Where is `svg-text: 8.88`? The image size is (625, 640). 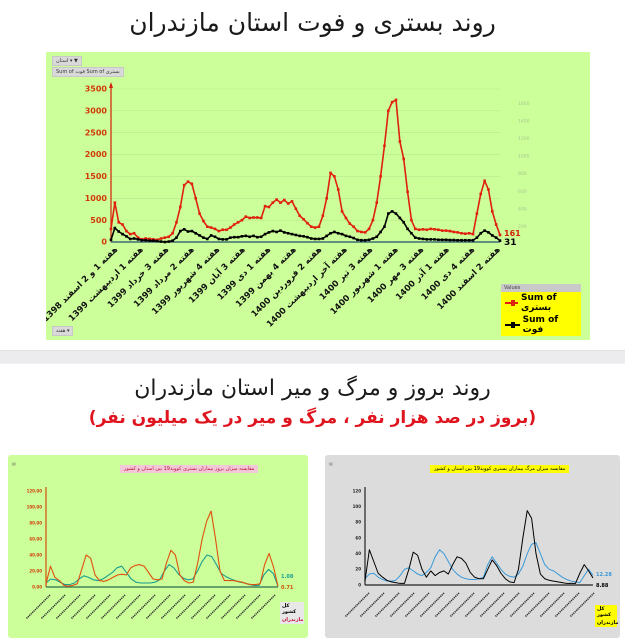
svg-text: 8.88 is located at coordinates (602, 586).